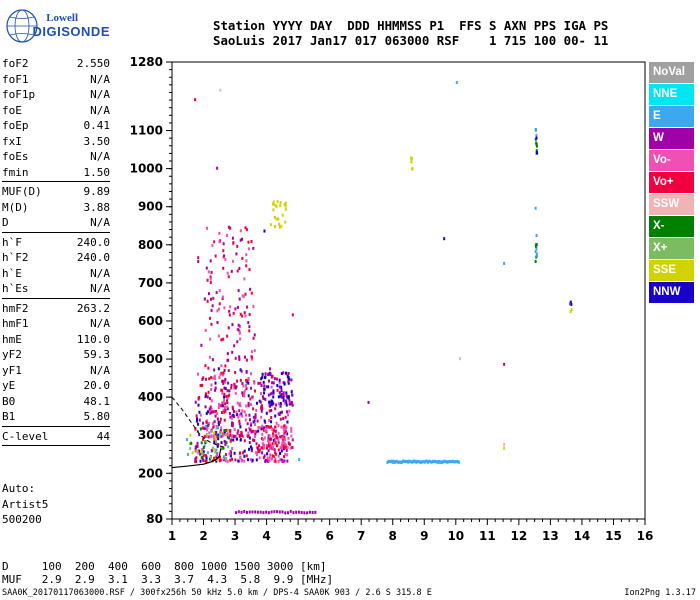 This screenshot has height=600, width=700. Describe the element at coordinates (56, 437) in the screenshot. I see `param-row: C-level 44` at that location.